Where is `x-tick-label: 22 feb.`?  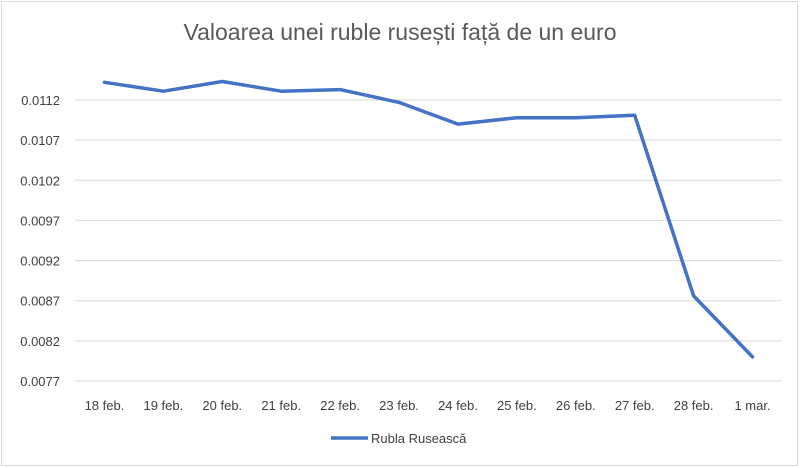 x-tick-label: 22 feb. is located at coordinates (340, 405).